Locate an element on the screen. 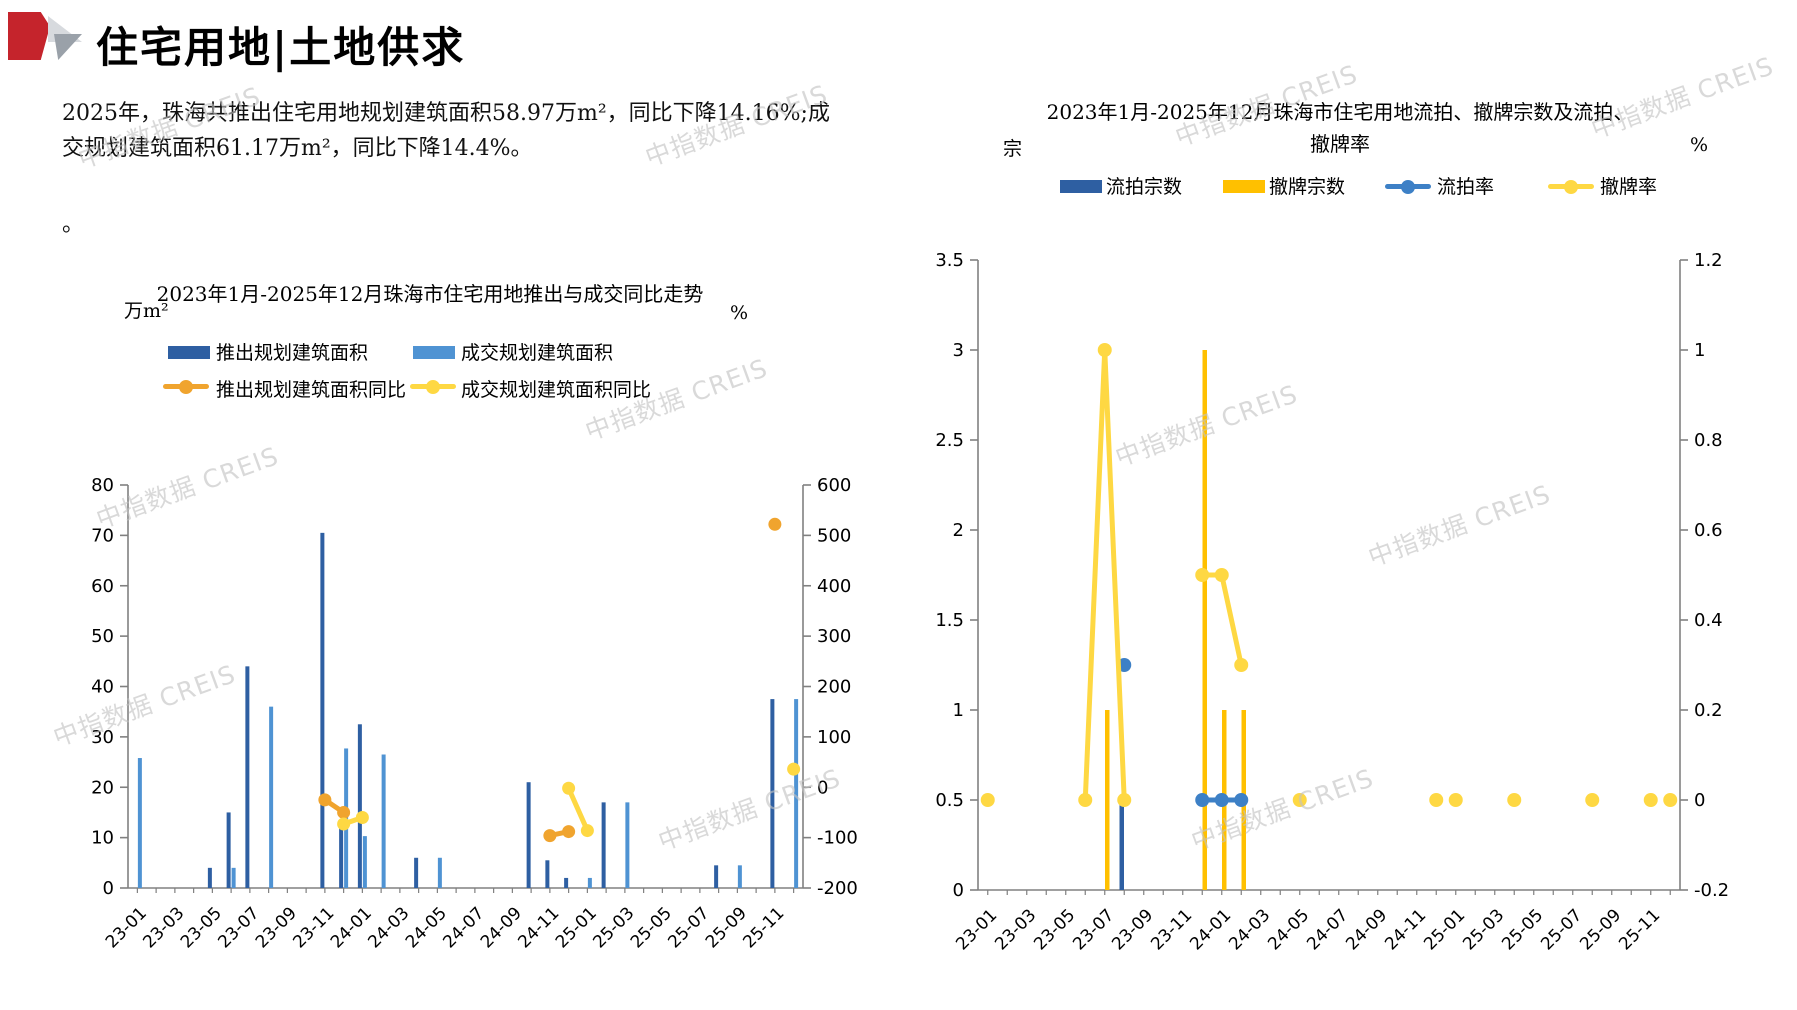 Image resolution: width=1797 pixels, height=1010 pixels. svg-text: 10 is located at coordinates (102, 838).